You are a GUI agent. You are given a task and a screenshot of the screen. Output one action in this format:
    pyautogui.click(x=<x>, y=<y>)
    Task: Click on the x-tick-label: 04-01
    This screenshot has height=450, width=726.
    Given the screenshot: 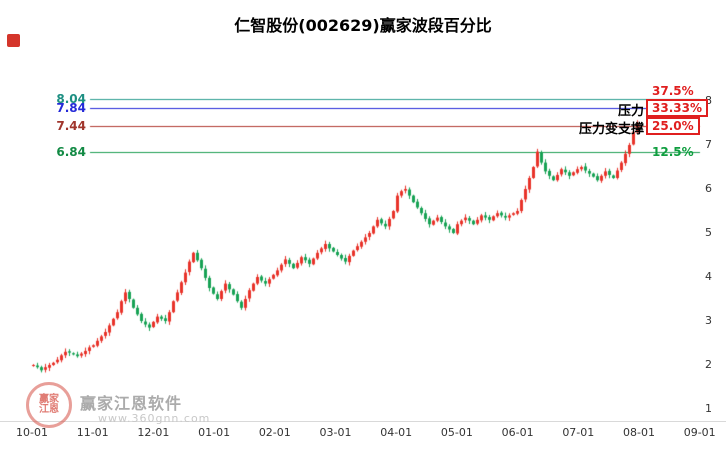 What is the action you would take?
    pyautogui.click(x=396, y=432)
    